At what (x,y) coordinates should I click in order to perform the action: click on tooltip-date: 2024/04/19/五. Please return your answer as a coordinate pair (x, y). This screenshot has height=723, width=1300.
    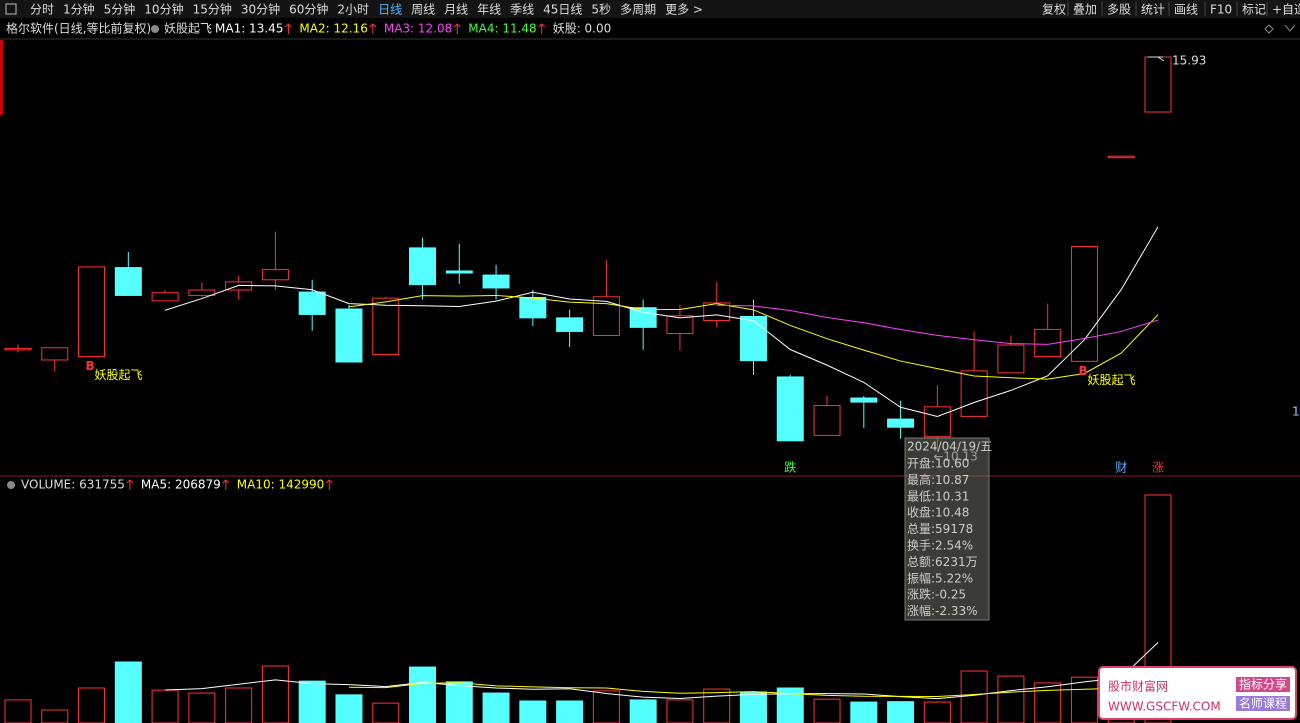
    Looking at the image, I should click on (949, 447).